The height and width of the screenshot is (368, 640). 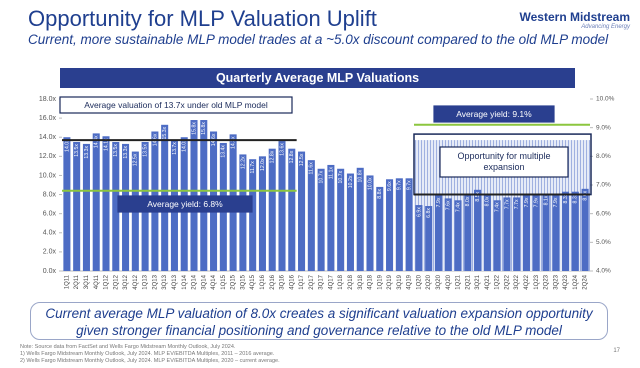 What do you see at coordinates (50, 271) in the screenshot?
I see `y-tick-label: 0.0x` at bounding box center [50, 271].